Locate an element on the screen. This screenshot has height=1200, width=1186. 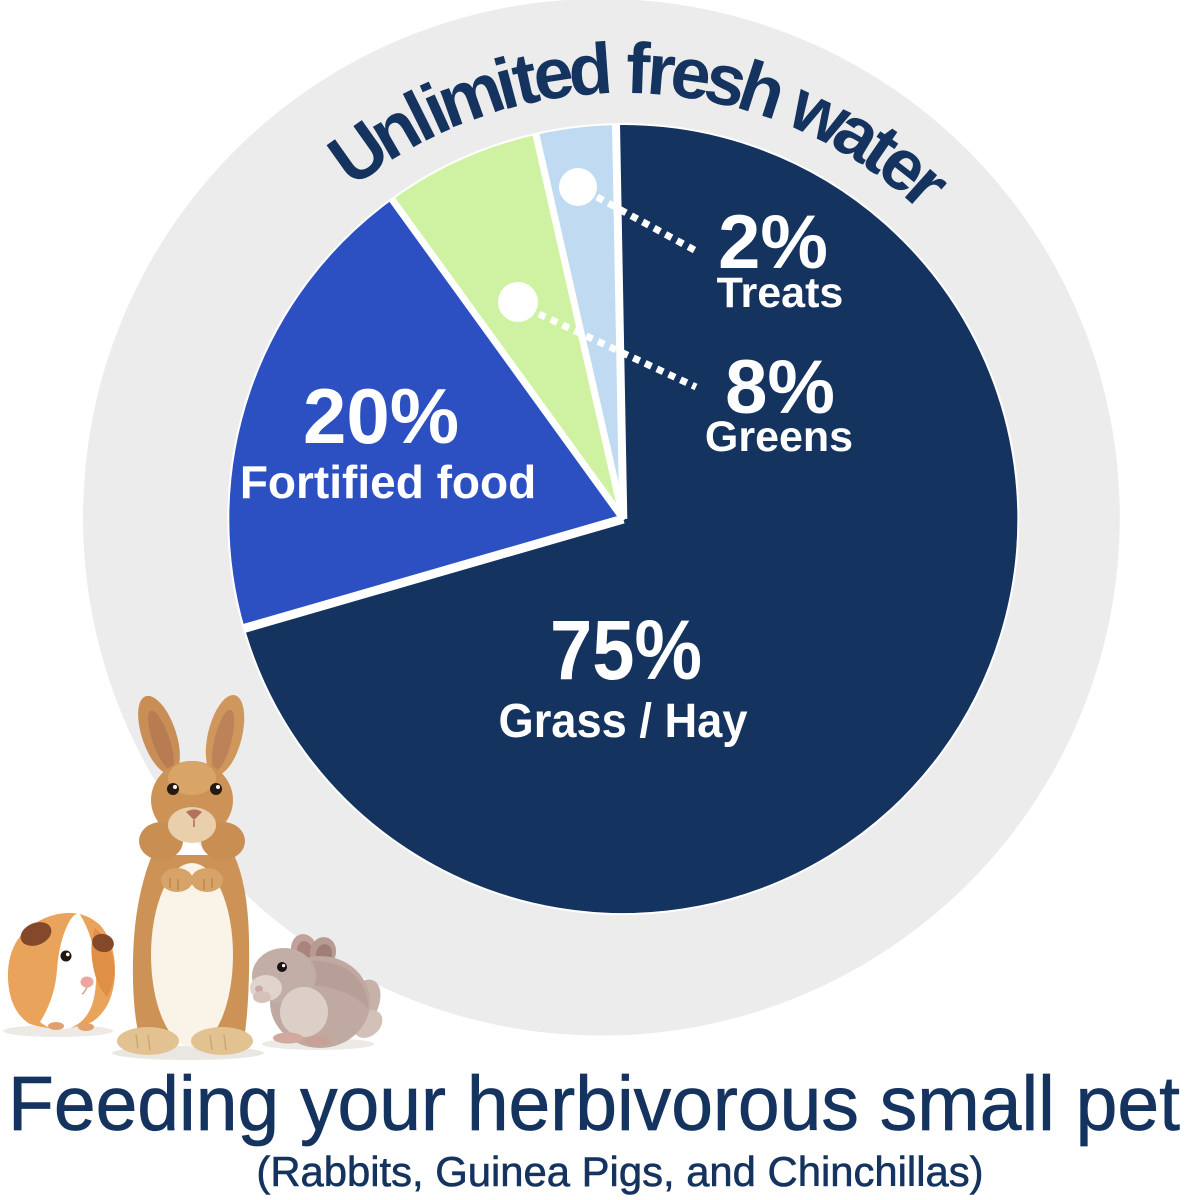
svg-text: 20% is located at coordinates (381, 416).